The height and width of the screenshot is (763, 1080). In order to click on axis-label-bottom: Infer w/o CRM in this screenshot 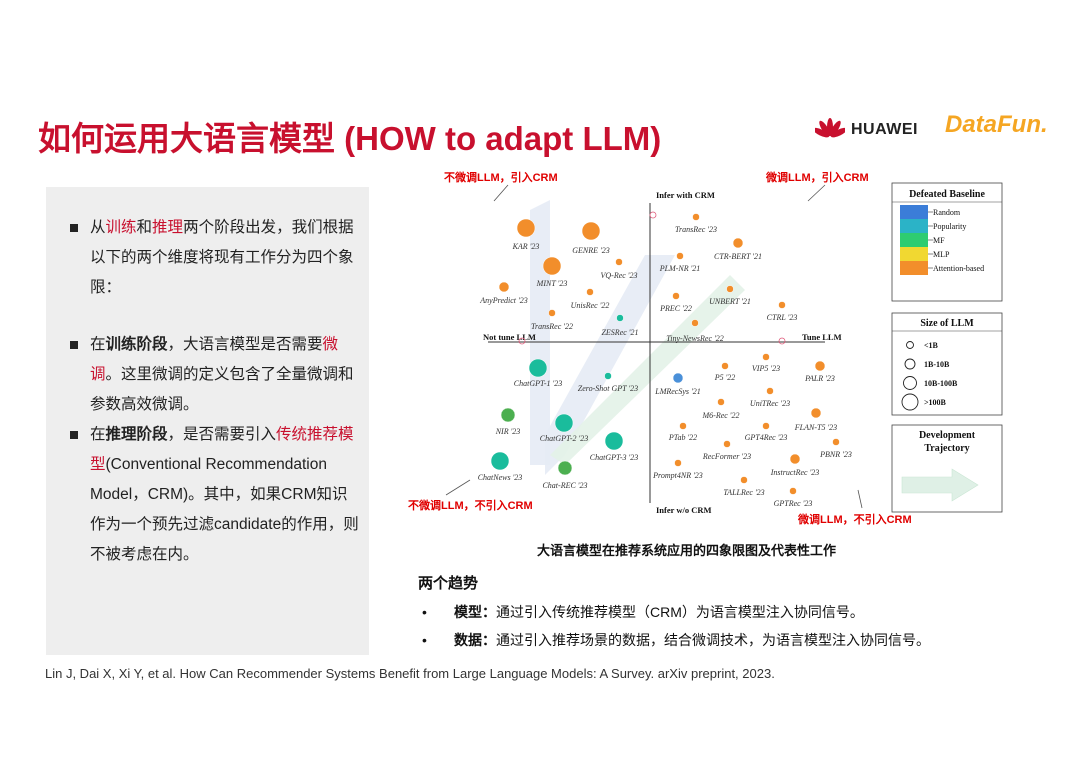, I will do `click(684, 510)`.